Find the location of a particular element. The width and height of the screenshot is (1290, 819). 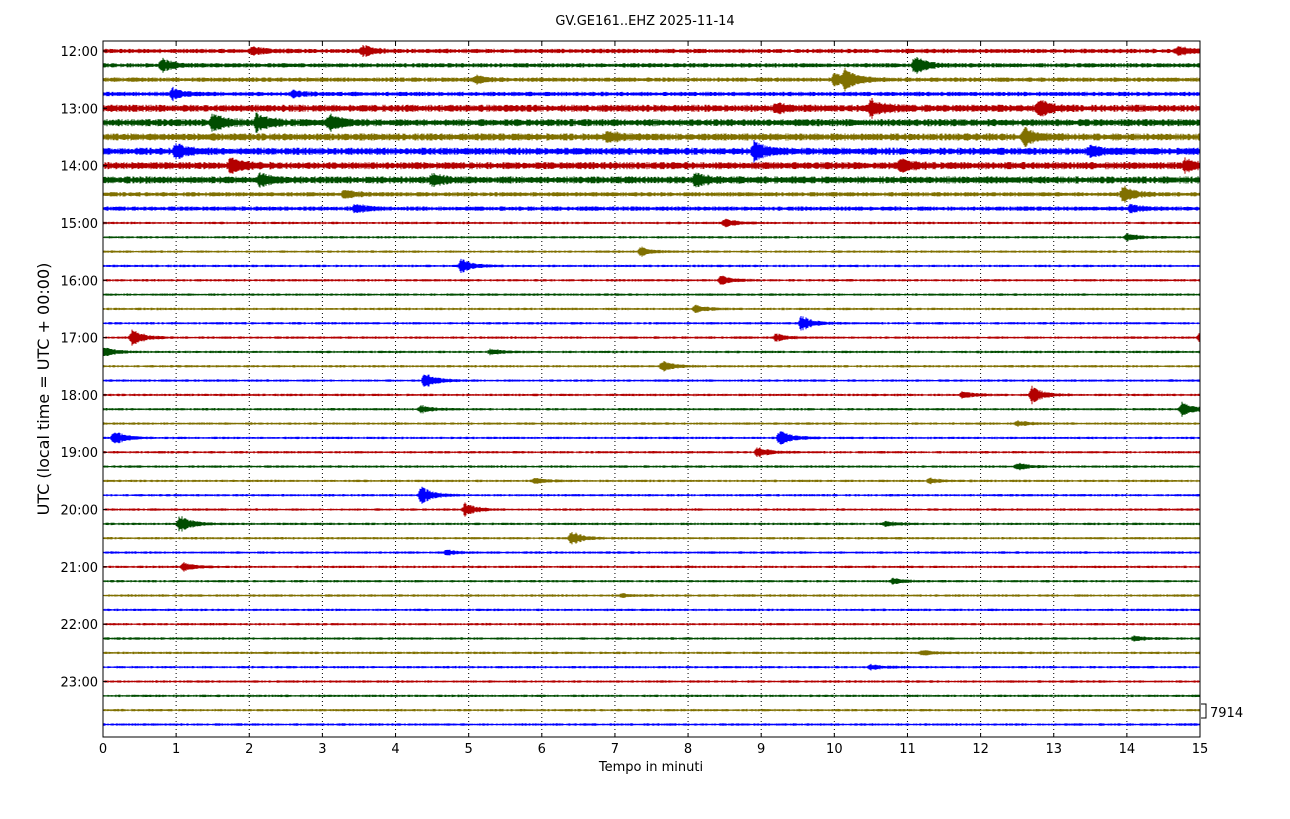

x-tick-label: 4 is located at coordinates (395, 749).